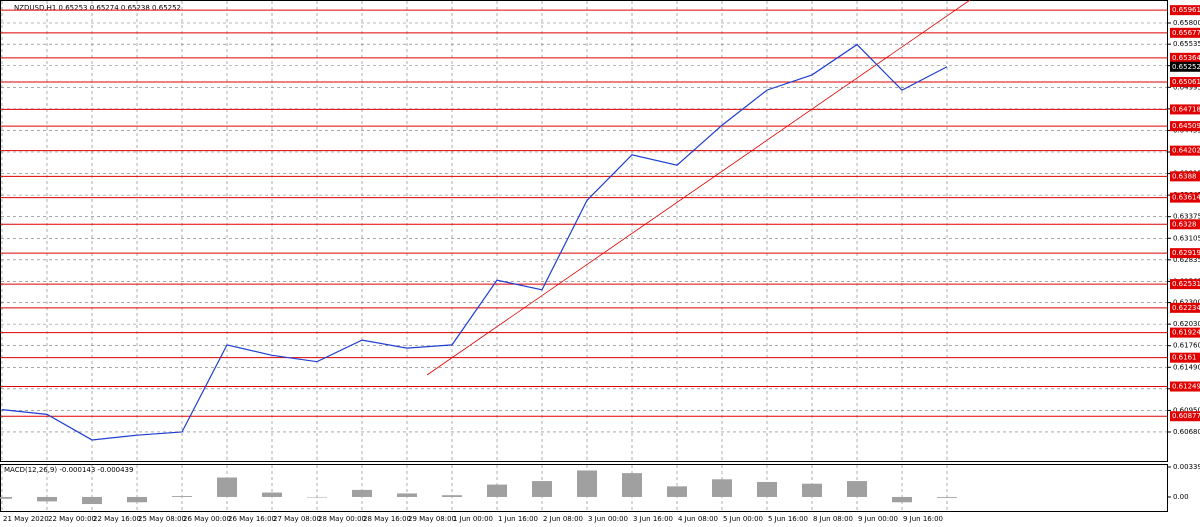  Describe the element at coordinates (432, 519) in the screenshot. I see `x-tick-label: 29 May 08:00` at that location.